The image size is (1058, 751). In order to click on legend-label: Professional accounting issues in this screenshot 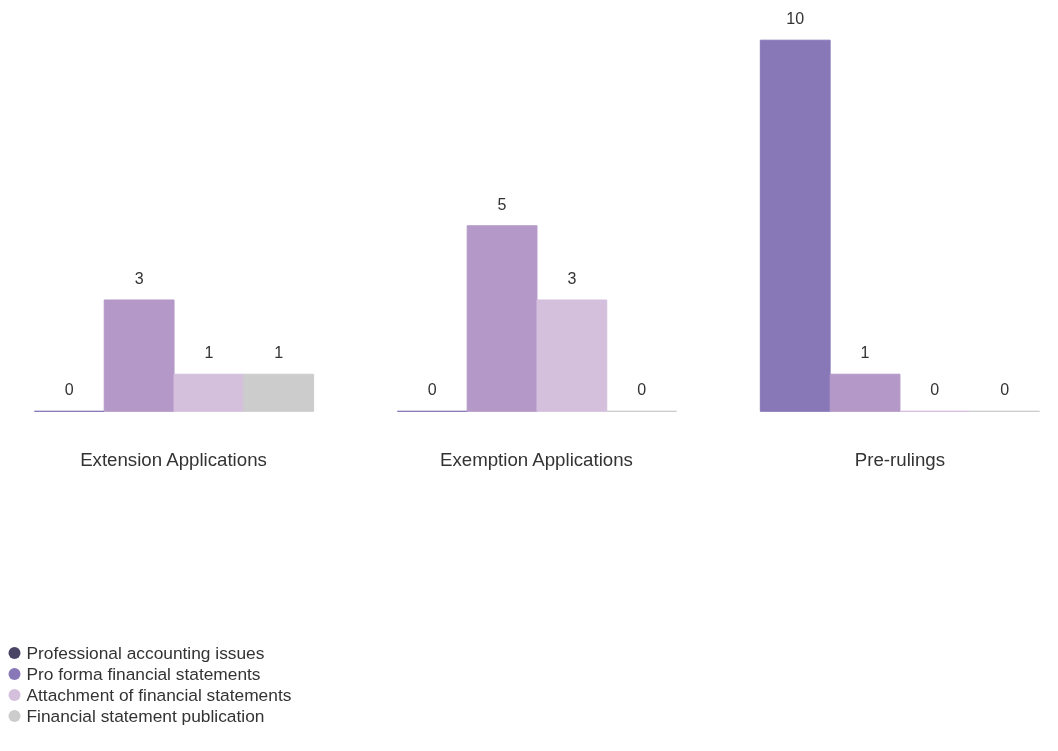, I will do `click(145, 653)`.